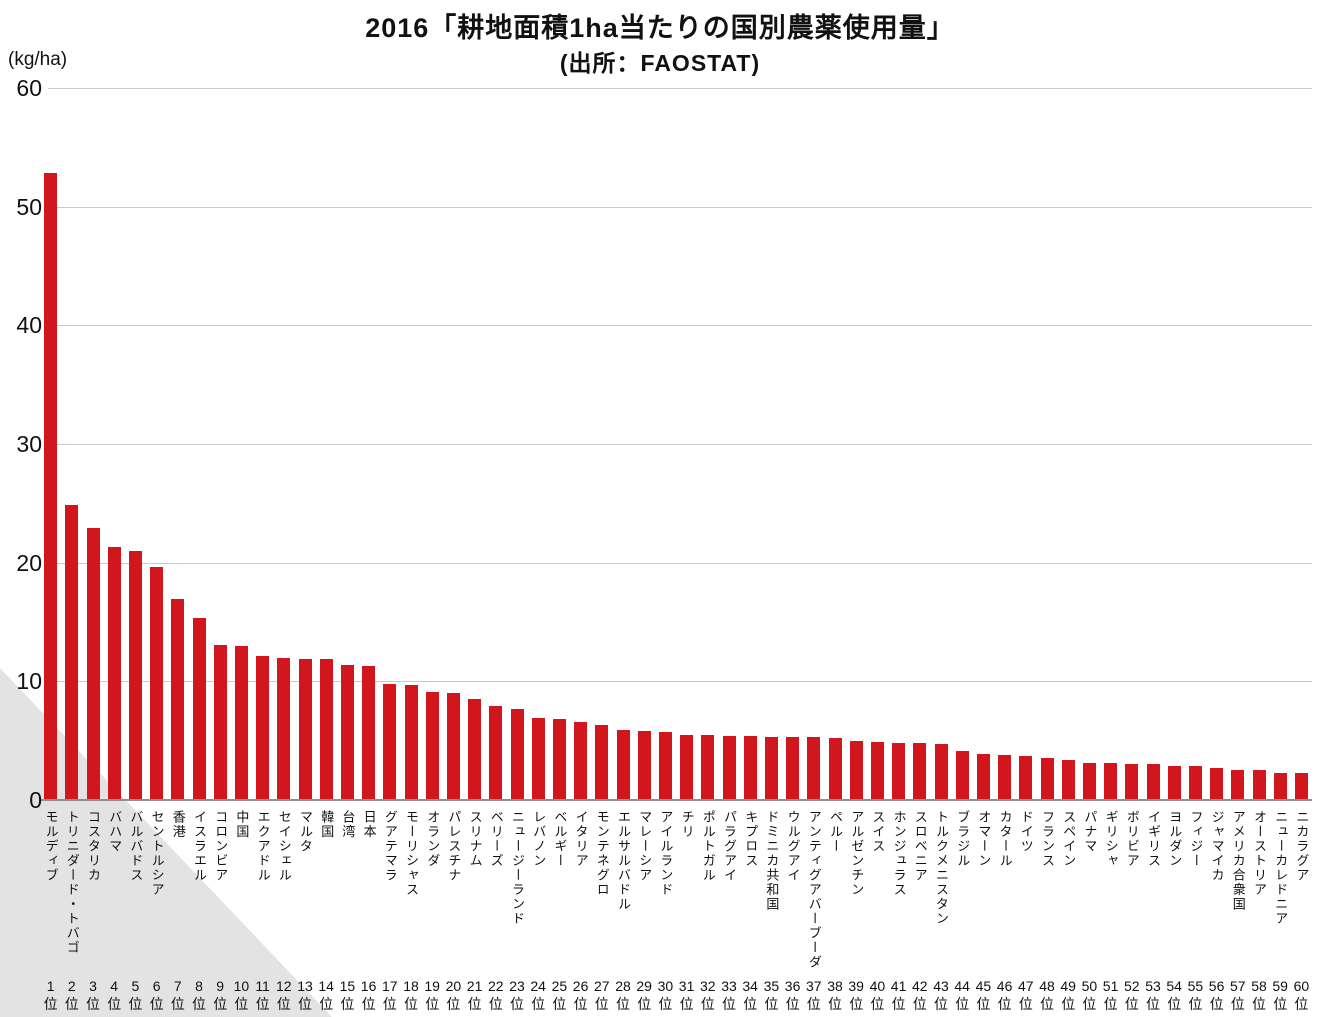 This screenshot has height=1017, width=1320. What do you see at coordinates (680, 682) in the screenshot?
I see `gridline` at bounding box center [680, 682].